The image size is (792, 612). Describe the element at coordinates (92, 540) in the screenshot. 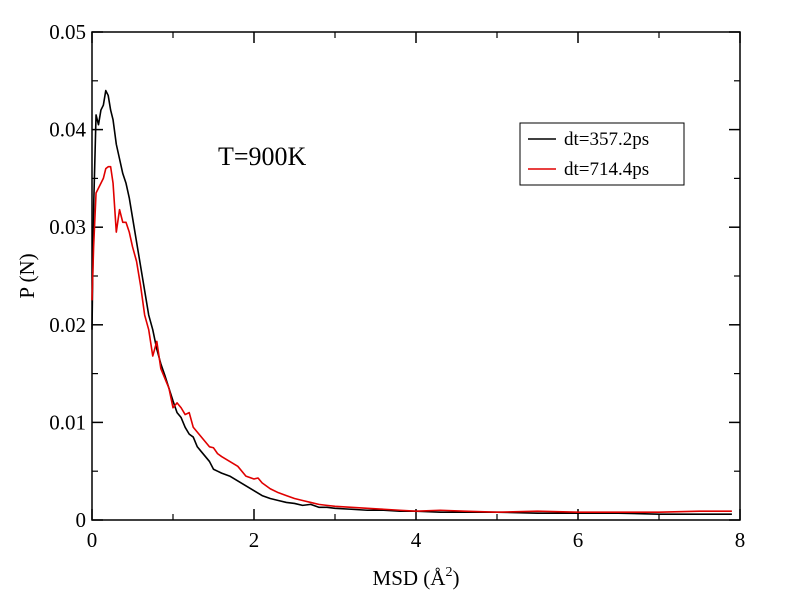

I see `x-tick-label: 0` at that location.